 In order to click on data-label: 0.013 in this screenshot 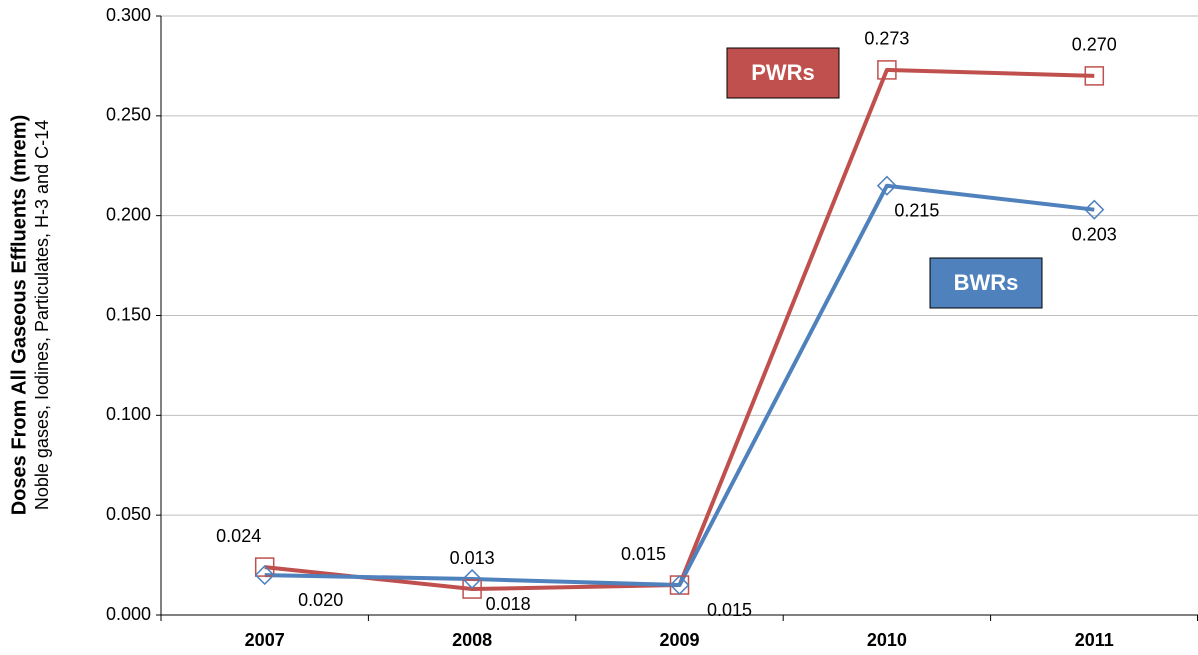, I will do `click(472, 558)`.